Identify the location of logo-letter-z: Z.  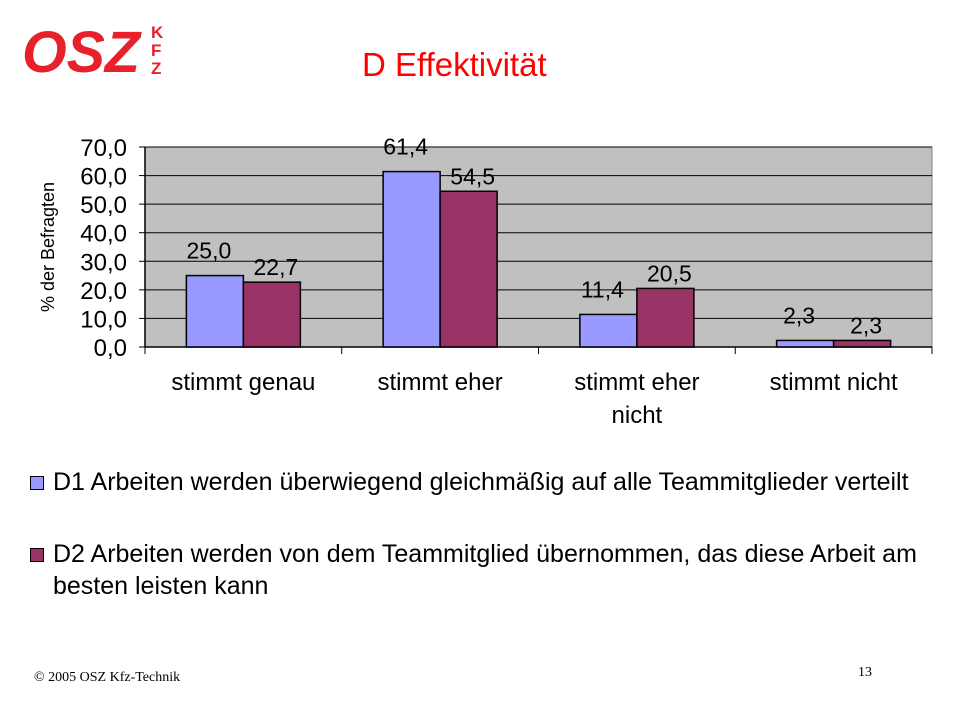
(156, 68).